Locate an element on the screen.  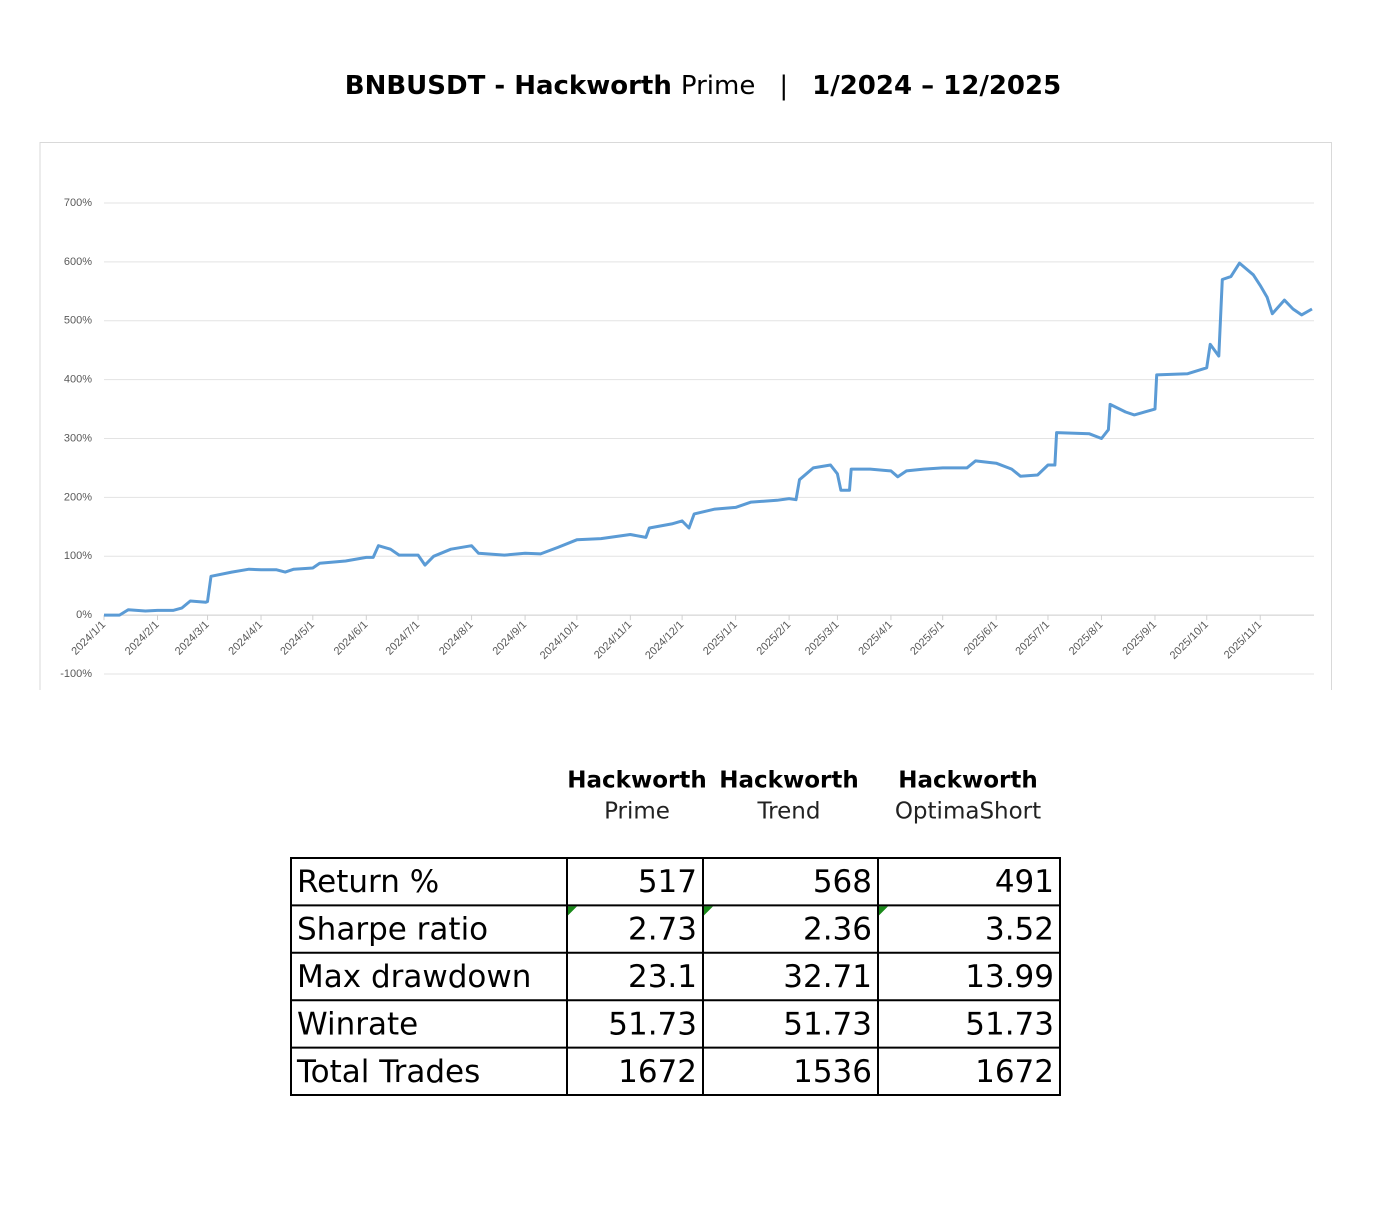
x-tick-label: 2024/3/1 is located at coordinates (192, 638).